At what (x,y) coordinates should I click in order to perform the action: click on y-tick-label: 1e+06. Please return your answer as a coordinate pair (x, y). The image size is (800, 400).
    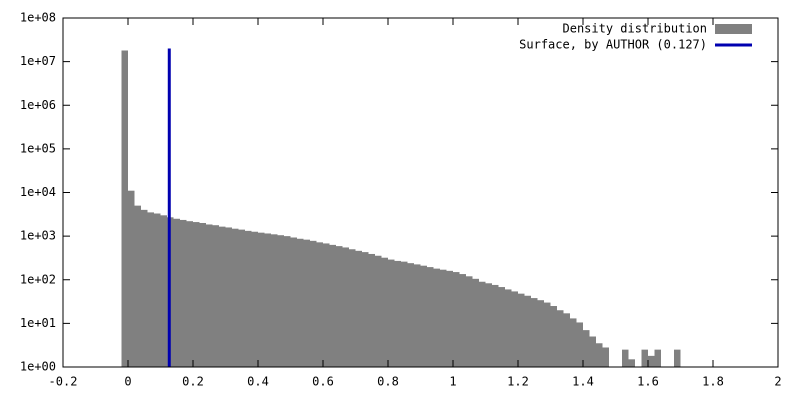
    Looking at the image, I should click on (38, 105).